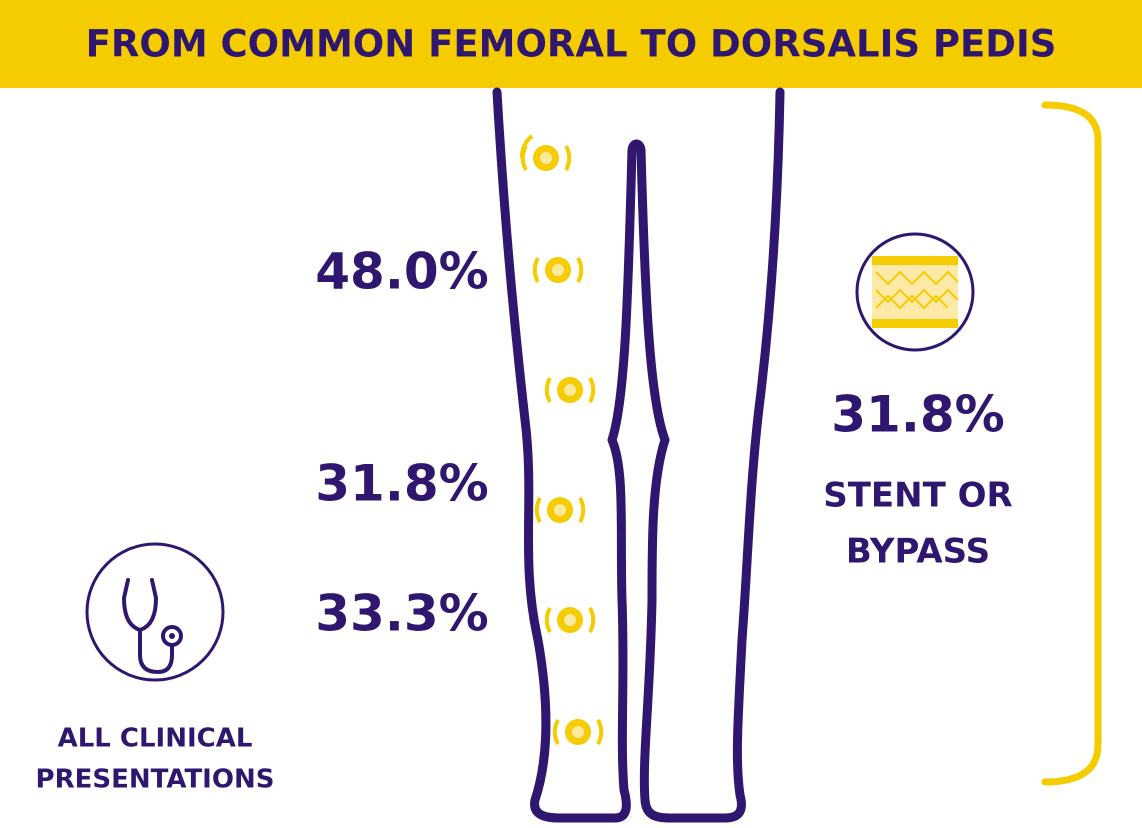 The width and height of the screenshot is (1142, 828). I want to click on header-title: FROM COMMON FEMORAL TO DORSALIS PEDIS, so click(571, 44).